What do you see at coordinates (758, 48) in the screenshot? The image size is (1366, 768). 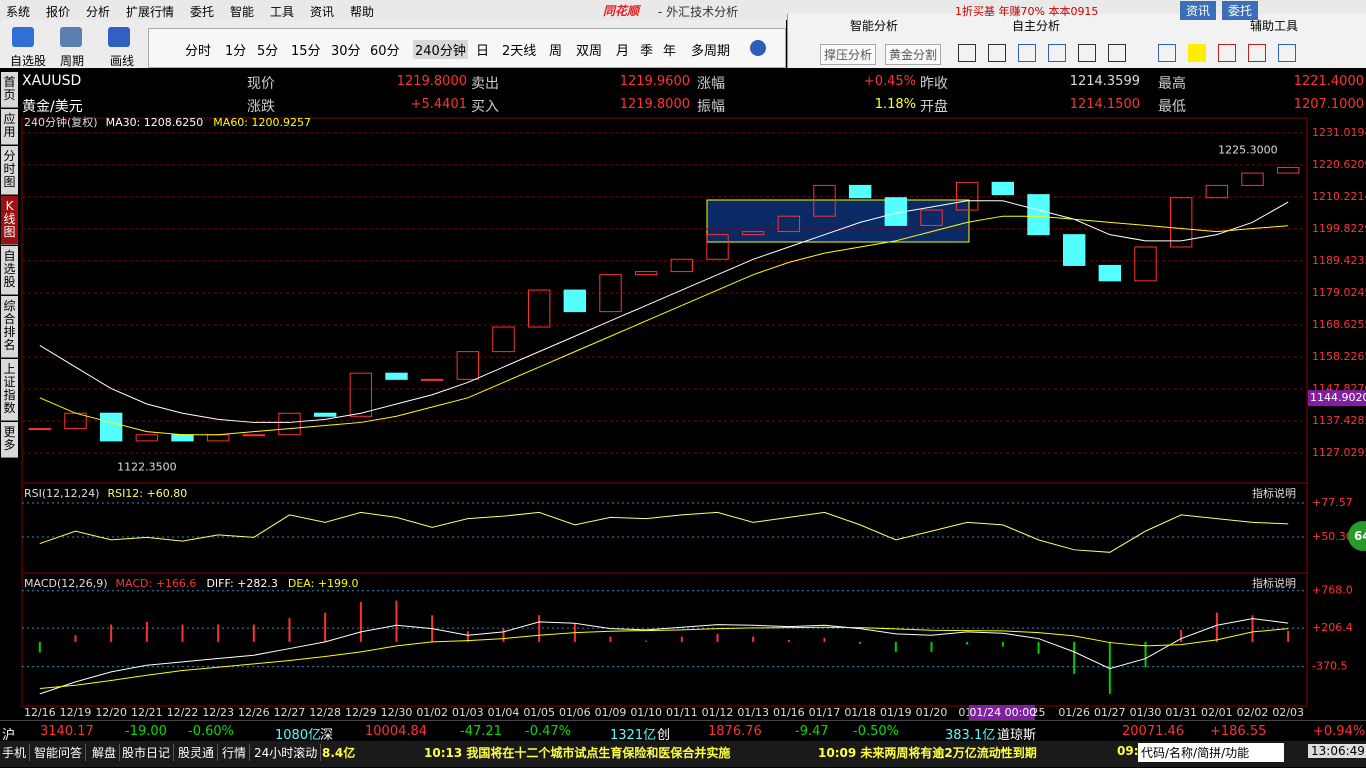 I see `settings-icon` at bounding box center [758, 48].